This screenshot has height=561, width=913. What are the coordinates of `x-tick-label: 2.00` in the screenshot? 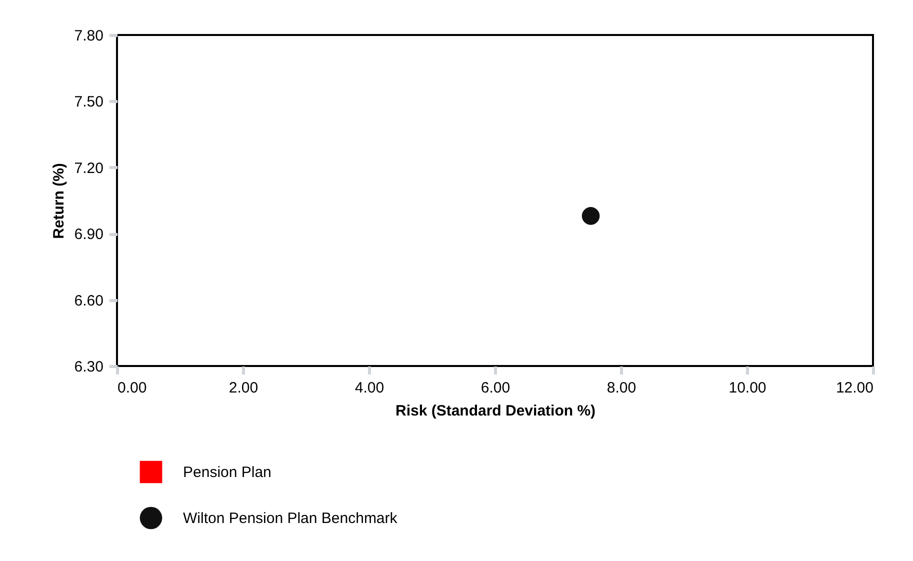 It's located at (243, 388).